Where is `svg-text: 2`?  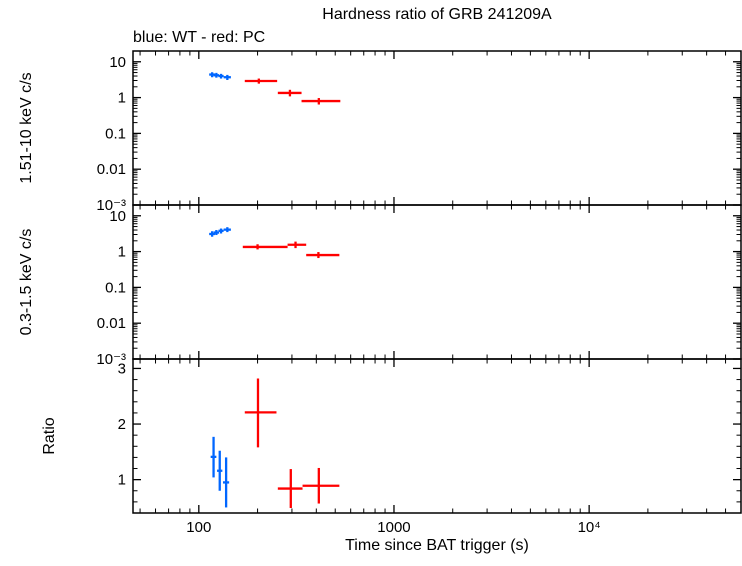
svg-text: 2 is located at coordinates (122, 424).